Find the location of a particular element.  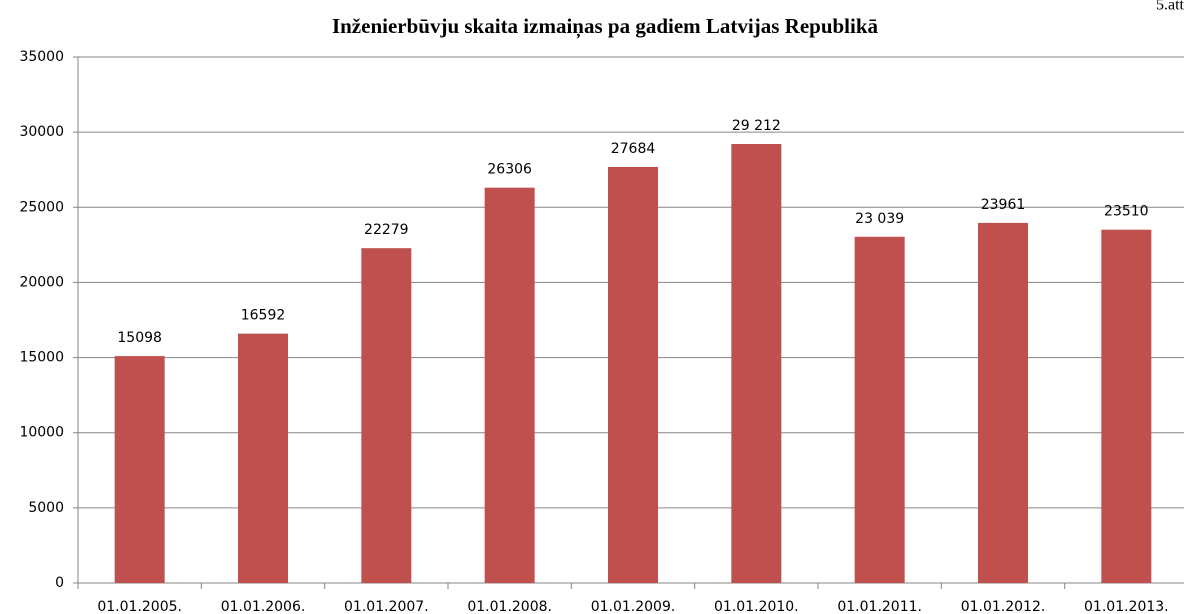

x-tick-label: 01.01.2009. is located at coordinates (633, 606).